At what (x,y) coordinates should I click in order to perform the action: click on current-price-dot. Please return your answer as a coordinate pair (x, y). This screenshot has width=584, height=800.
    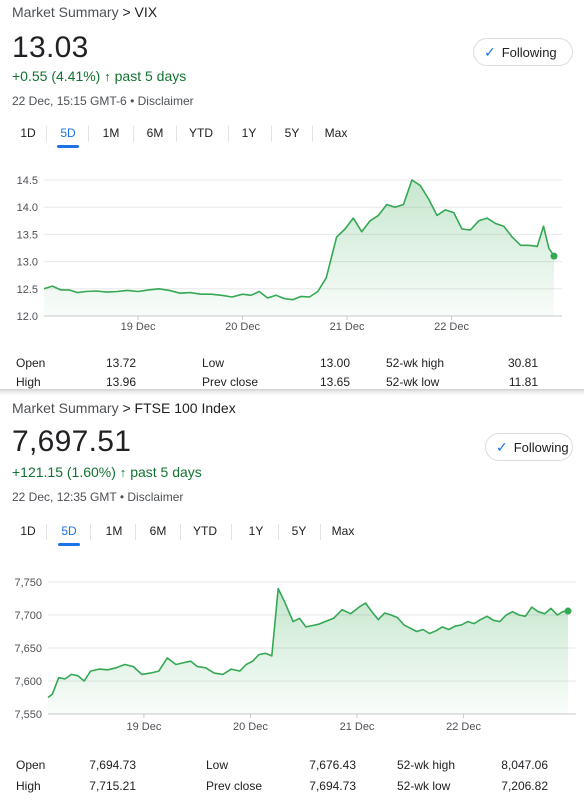
    Looking at the image, I should click on (568, 611).